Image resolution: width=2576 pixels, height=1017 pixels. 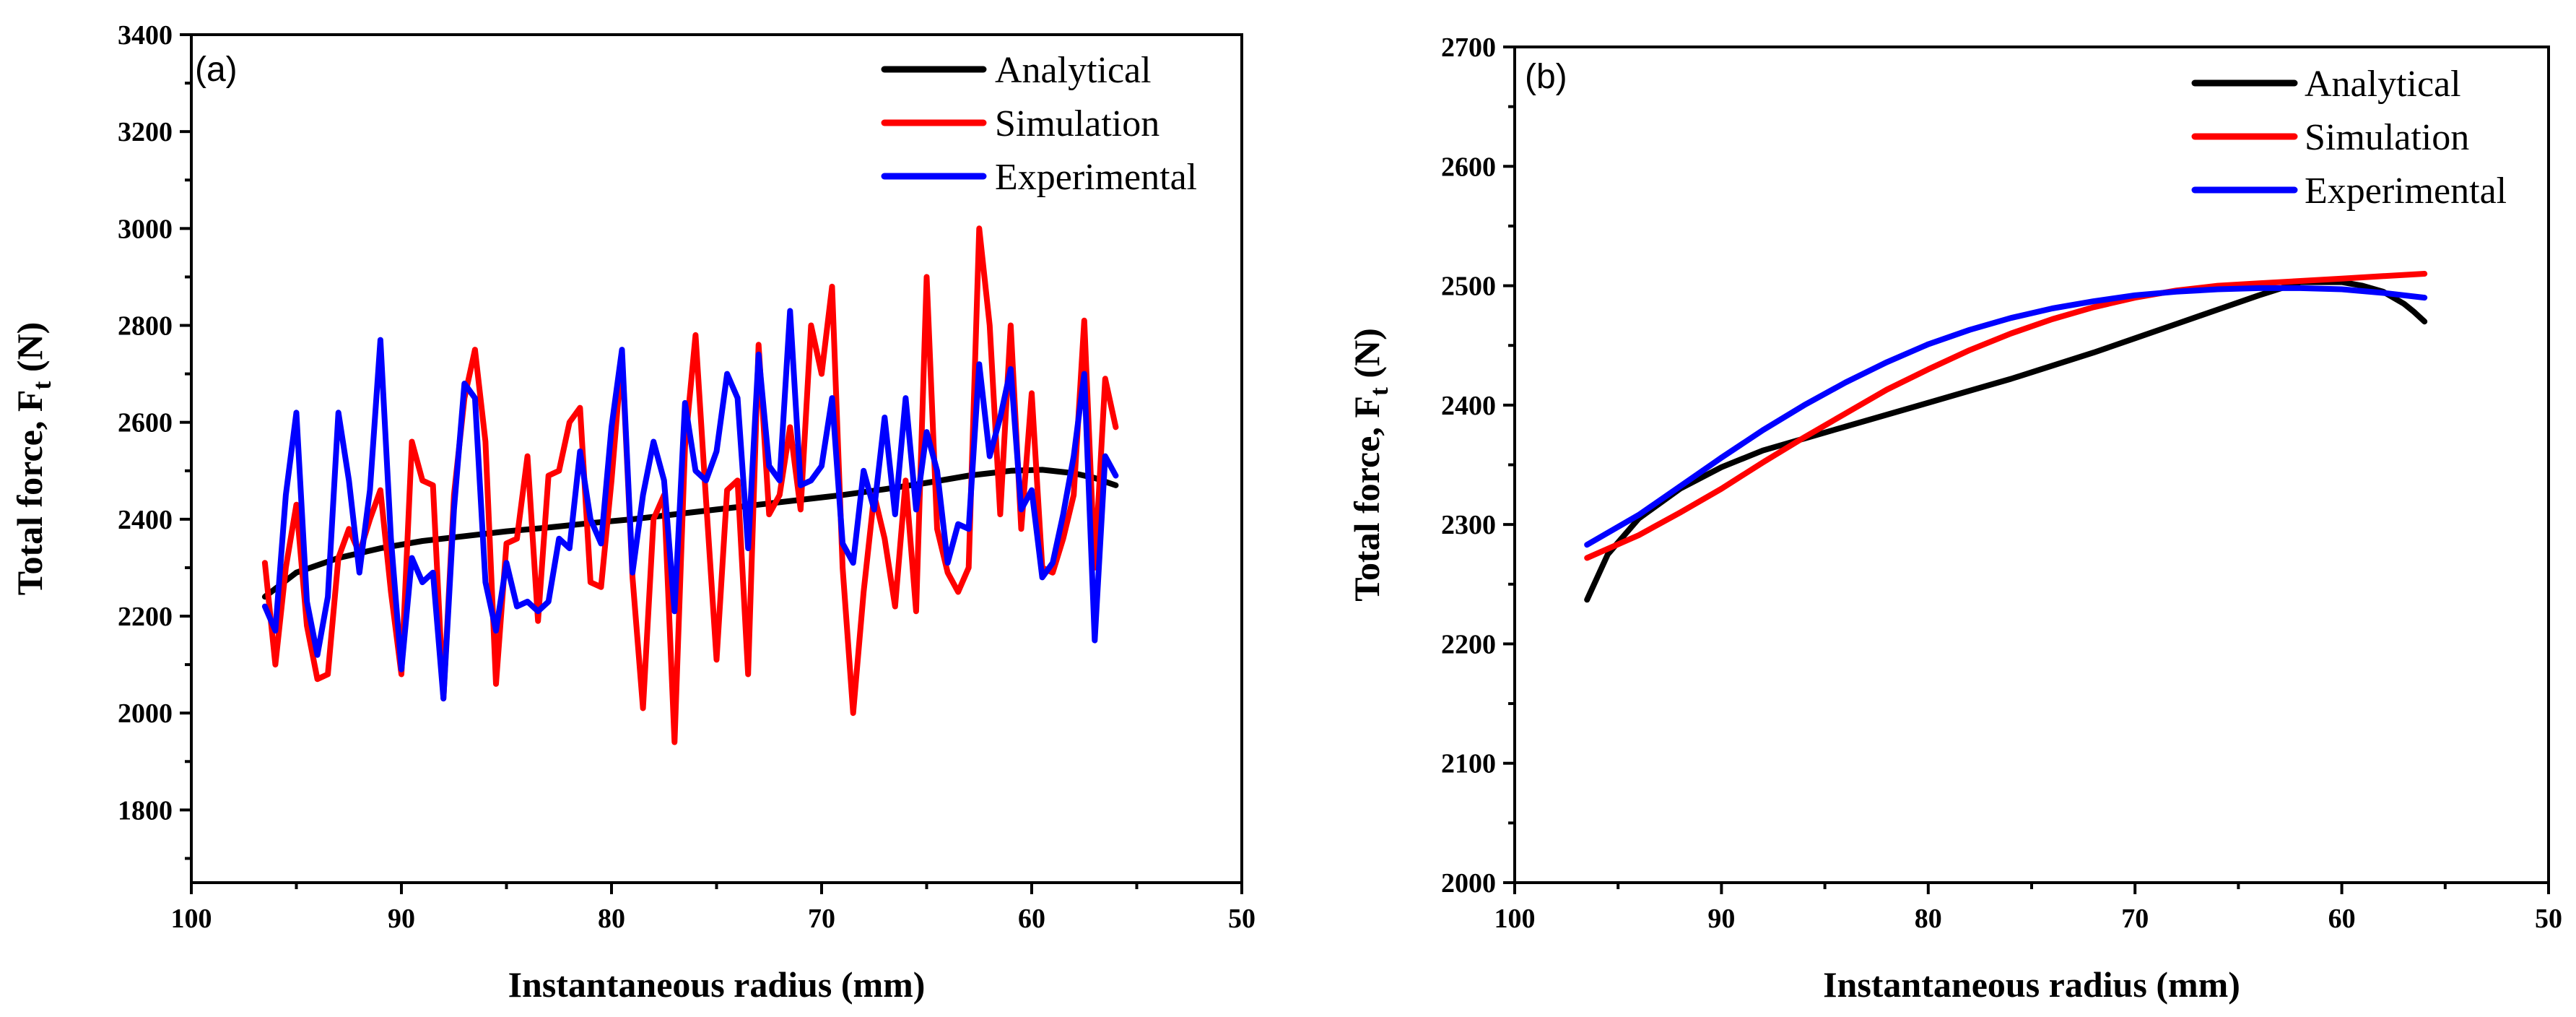 What do you see at coordinates (1468, 287) in the screenshot?
I see `y-tick-label: 2500` at bounding box center [1468, 287].